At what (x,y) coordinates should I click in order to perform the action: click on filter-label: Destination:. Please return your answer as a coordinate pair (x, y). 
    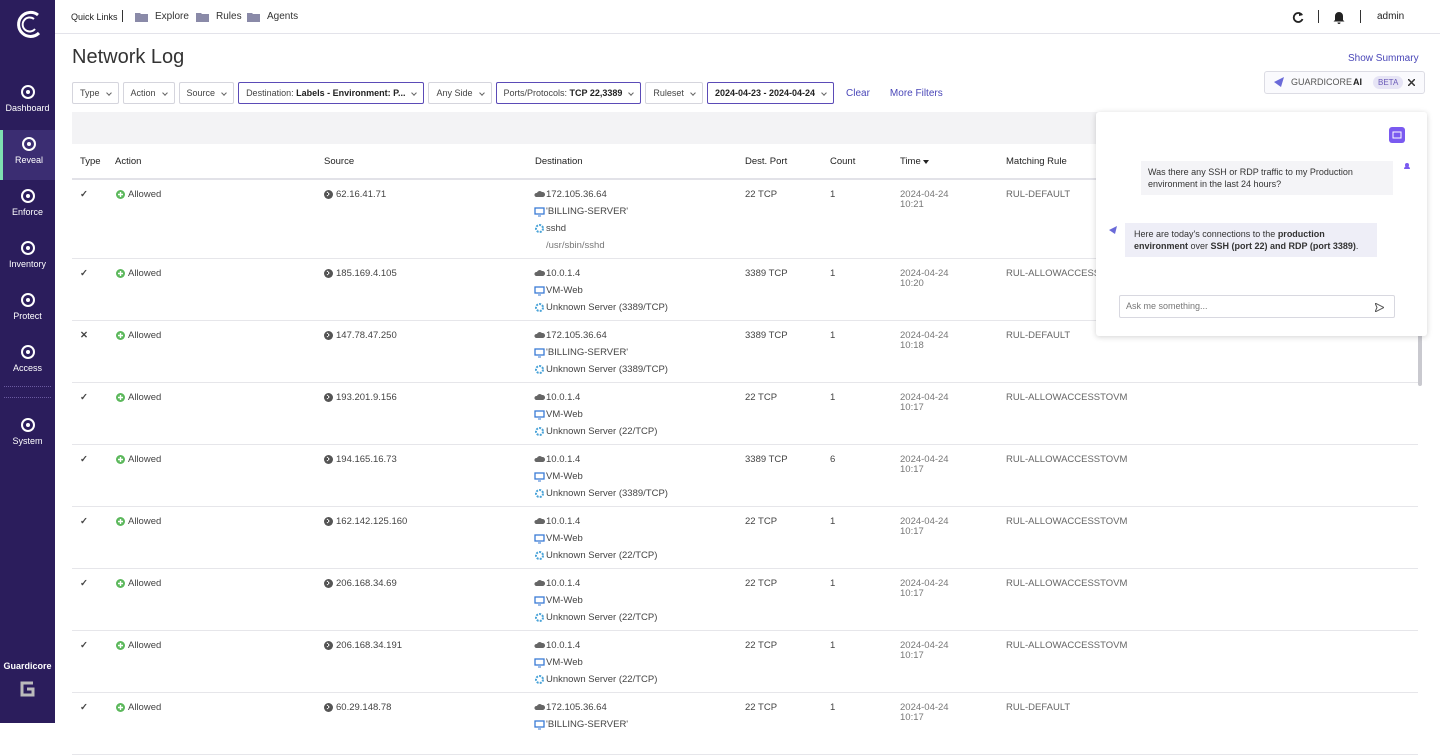
    Looking at the image, I should click on (270, 93).